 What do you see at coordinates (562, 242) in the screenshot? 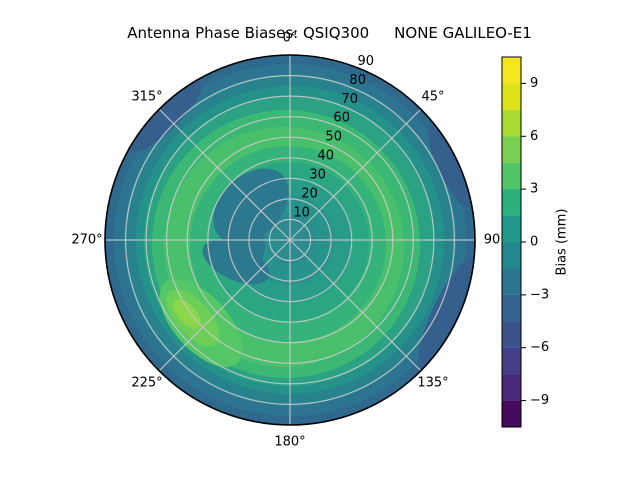
I see `colorbar-axis-label: Bias (mm)` at bounding box center [562, 242].